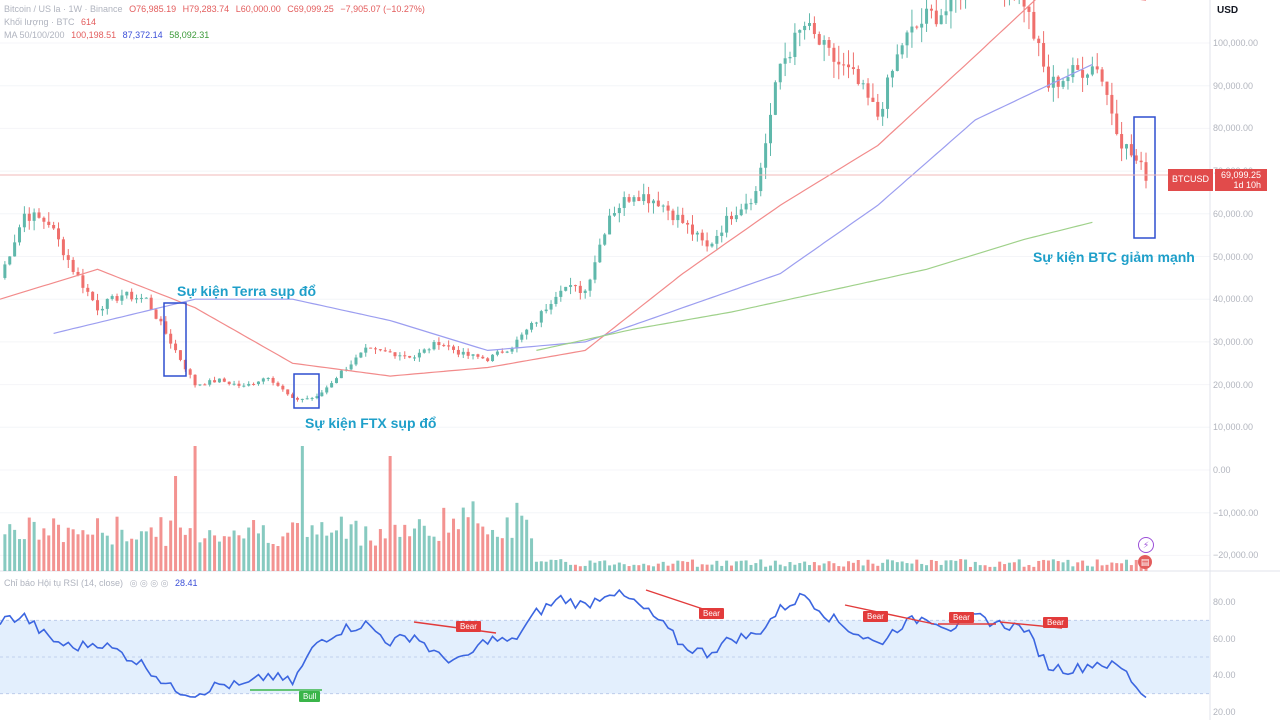 This screenshot has width=1280, height=720. I want to click on ohlc-high: H79,283.74, so click(206, 9).